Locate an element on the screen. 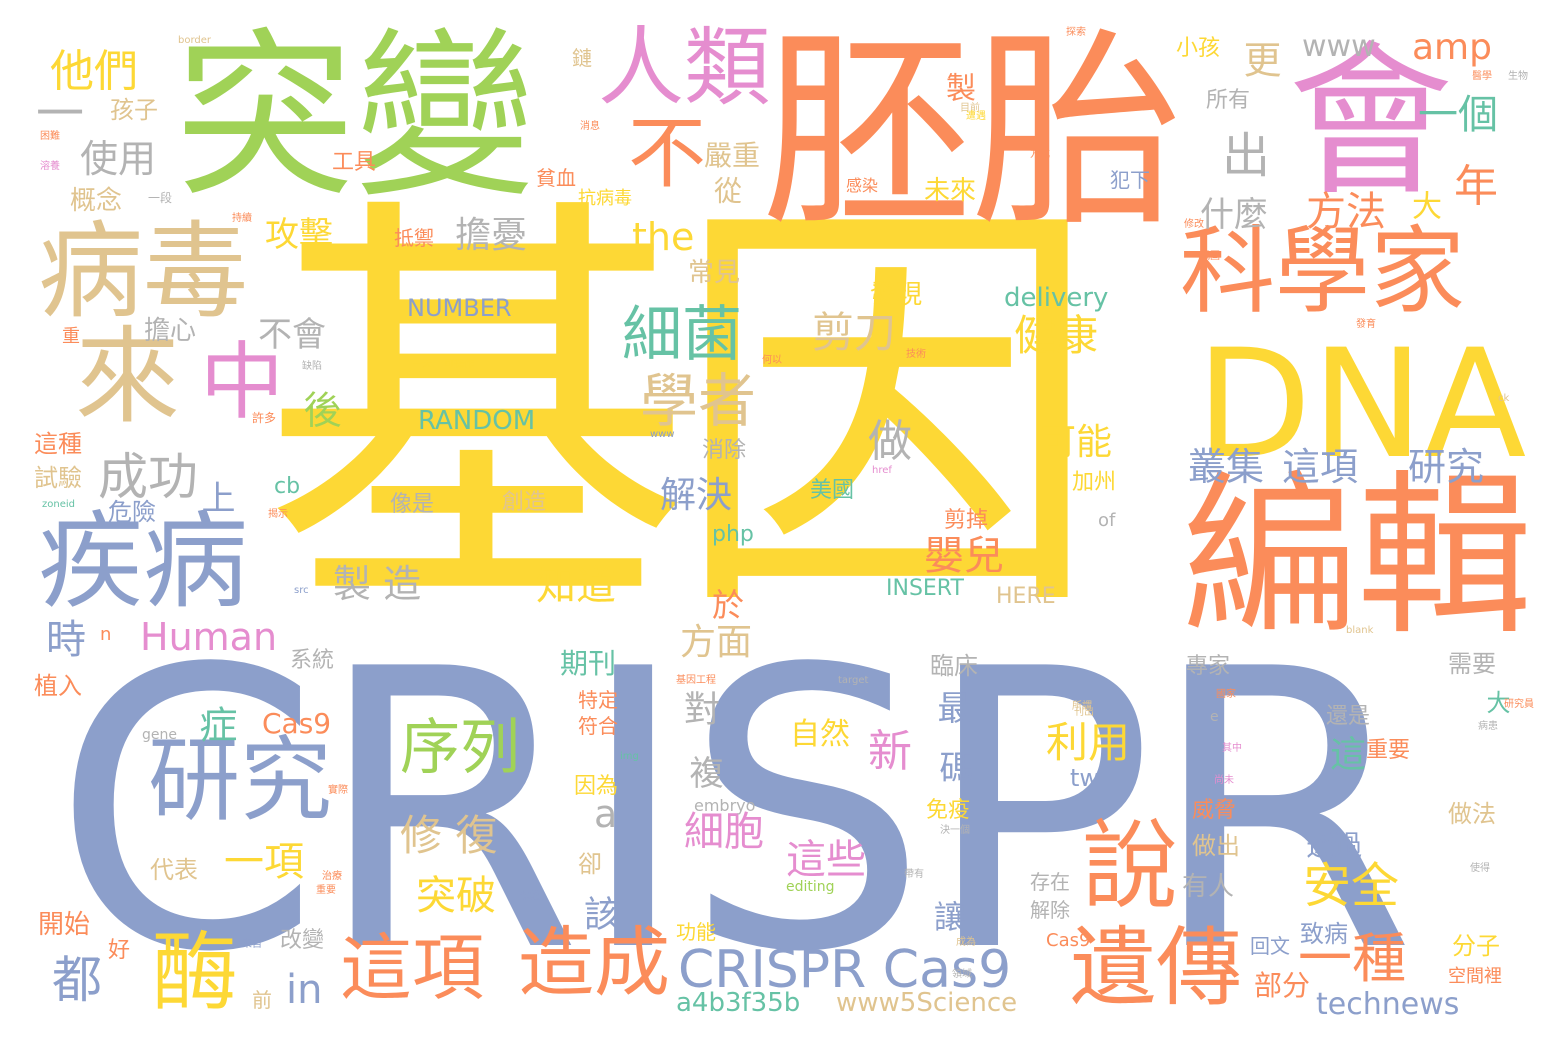  word-jiankang: 健康 is located at coordinates (1056, 335).